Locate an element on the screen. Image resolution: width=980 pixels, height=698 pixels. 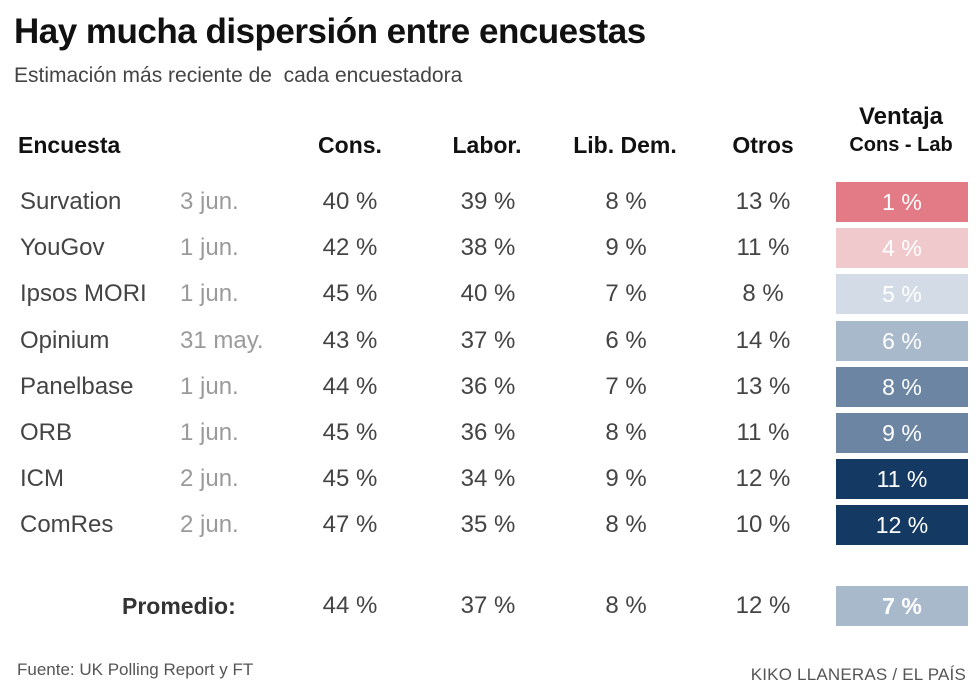
chart-title: Hay mucha dispersión entre encuestas is located at coordinates (330, 31).